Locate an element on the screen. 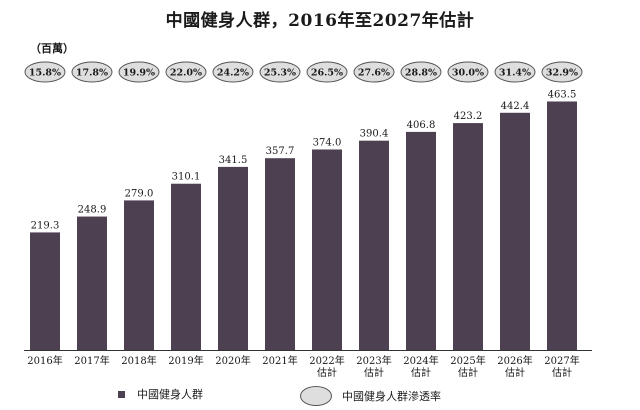  data-label: 341.5 is located at coordinates (233, 160).